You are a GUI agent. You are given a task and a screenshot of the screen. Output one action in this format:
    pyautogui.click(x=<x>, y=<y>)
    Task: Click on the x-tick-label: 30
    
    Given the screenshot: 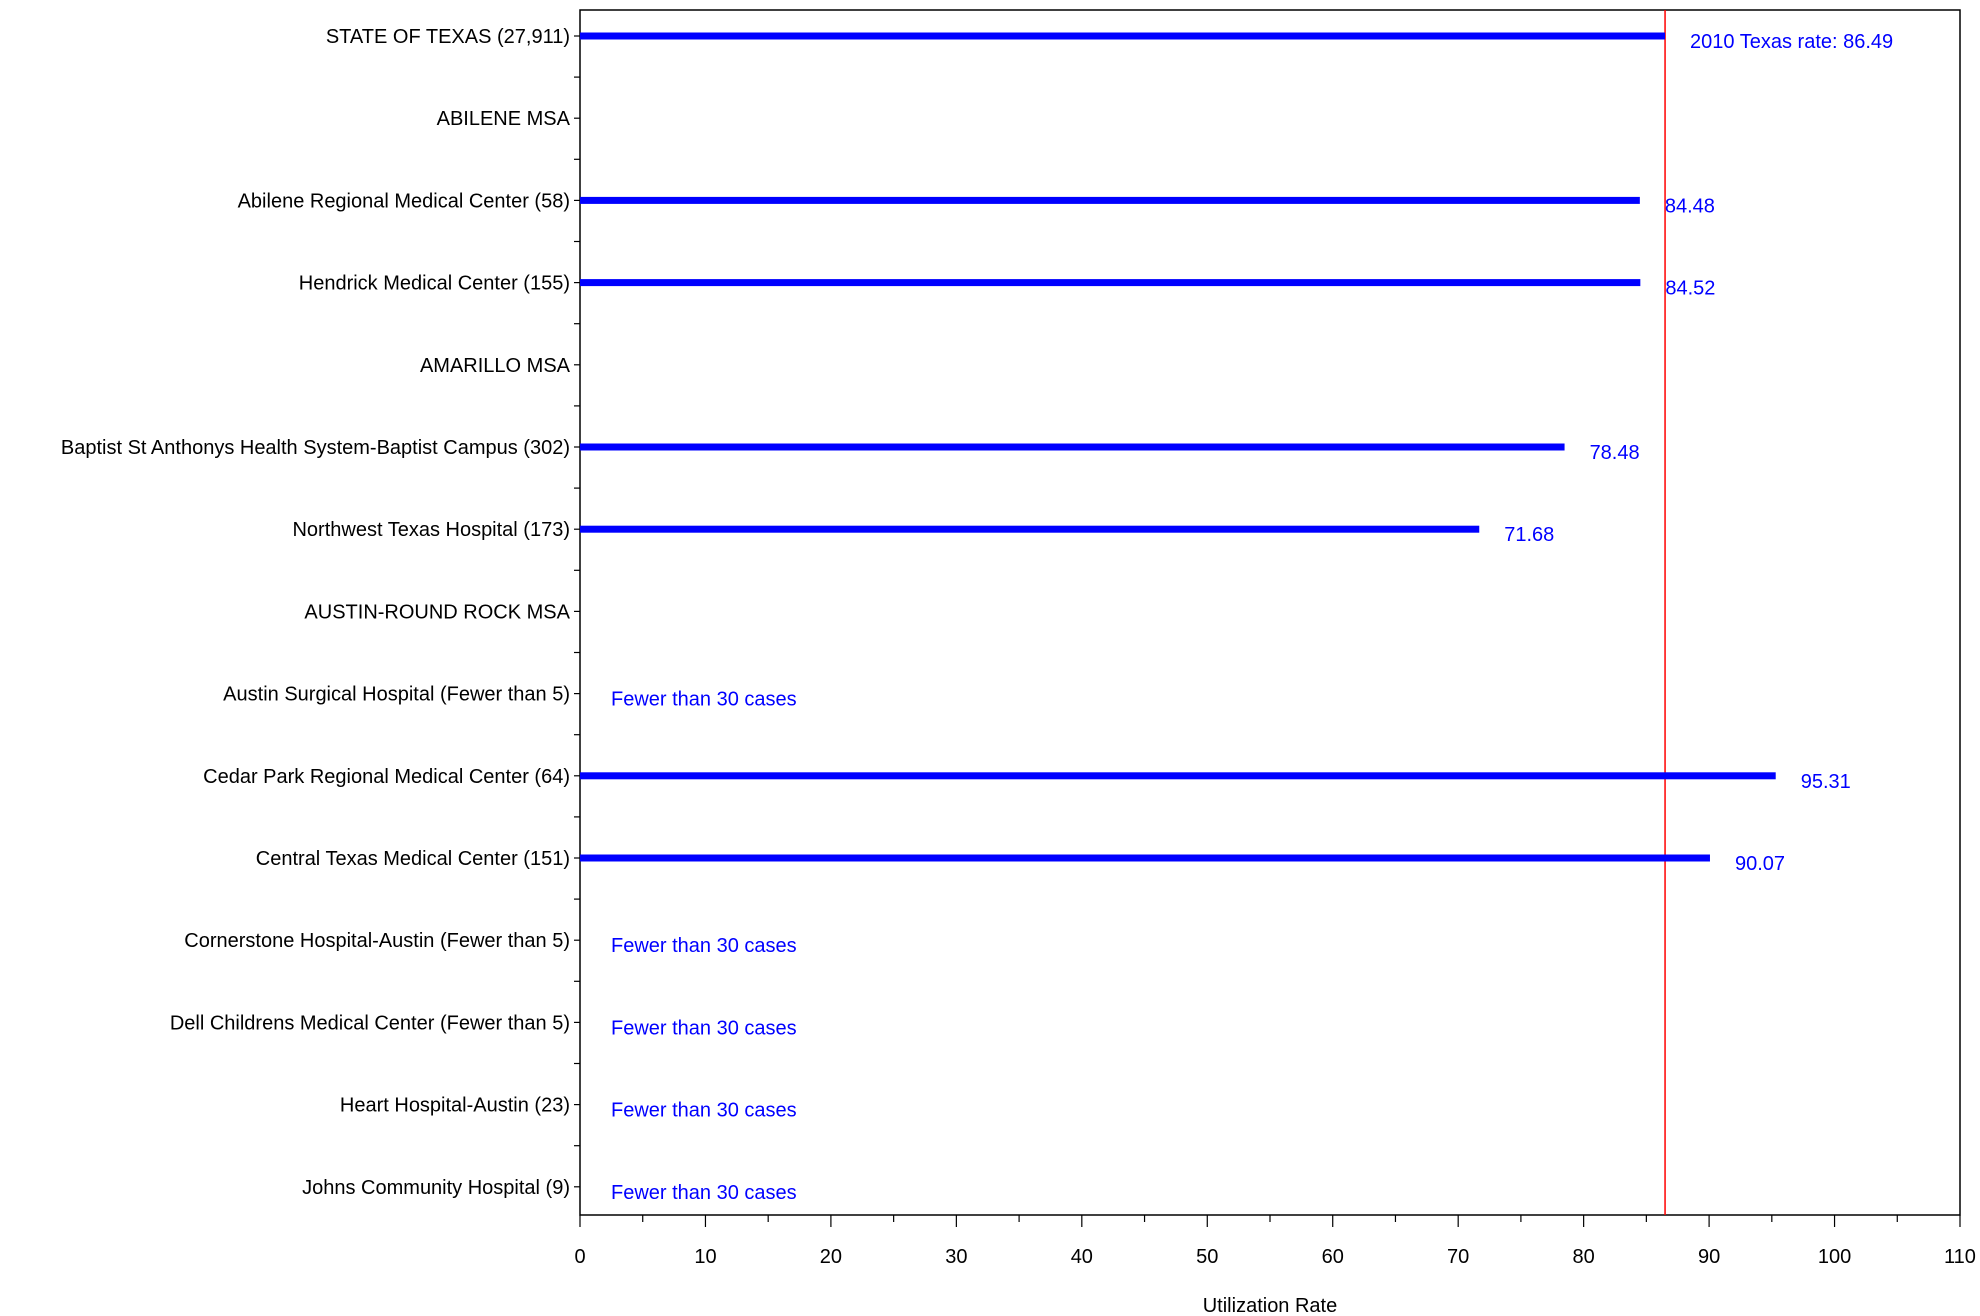 What is the action you would take?
    pyautogui.click(x=956, y=1257)
    